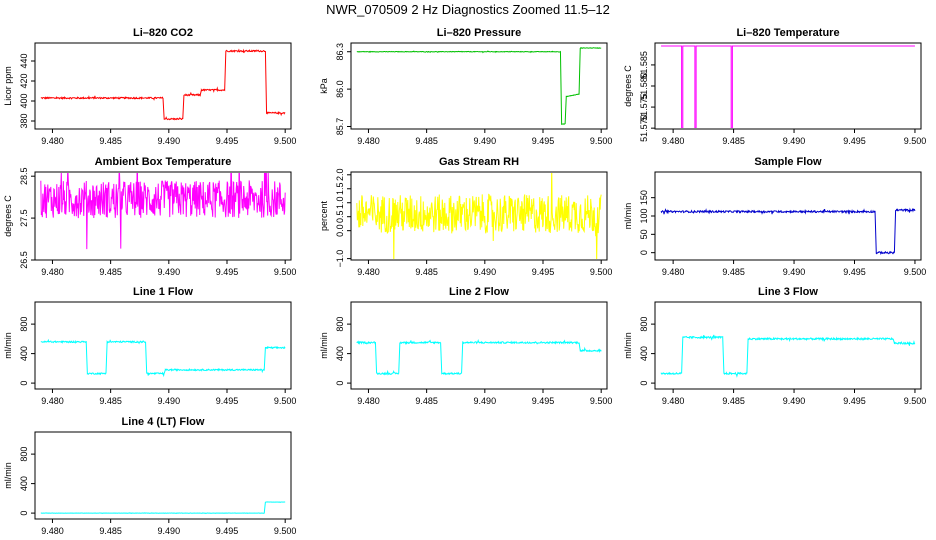 This screenshot has width=936, height=540. What do you see at coordinates (24, 120) in the screenshot?
I see `y-tick-label: 380` at bounding box center [24, 120].